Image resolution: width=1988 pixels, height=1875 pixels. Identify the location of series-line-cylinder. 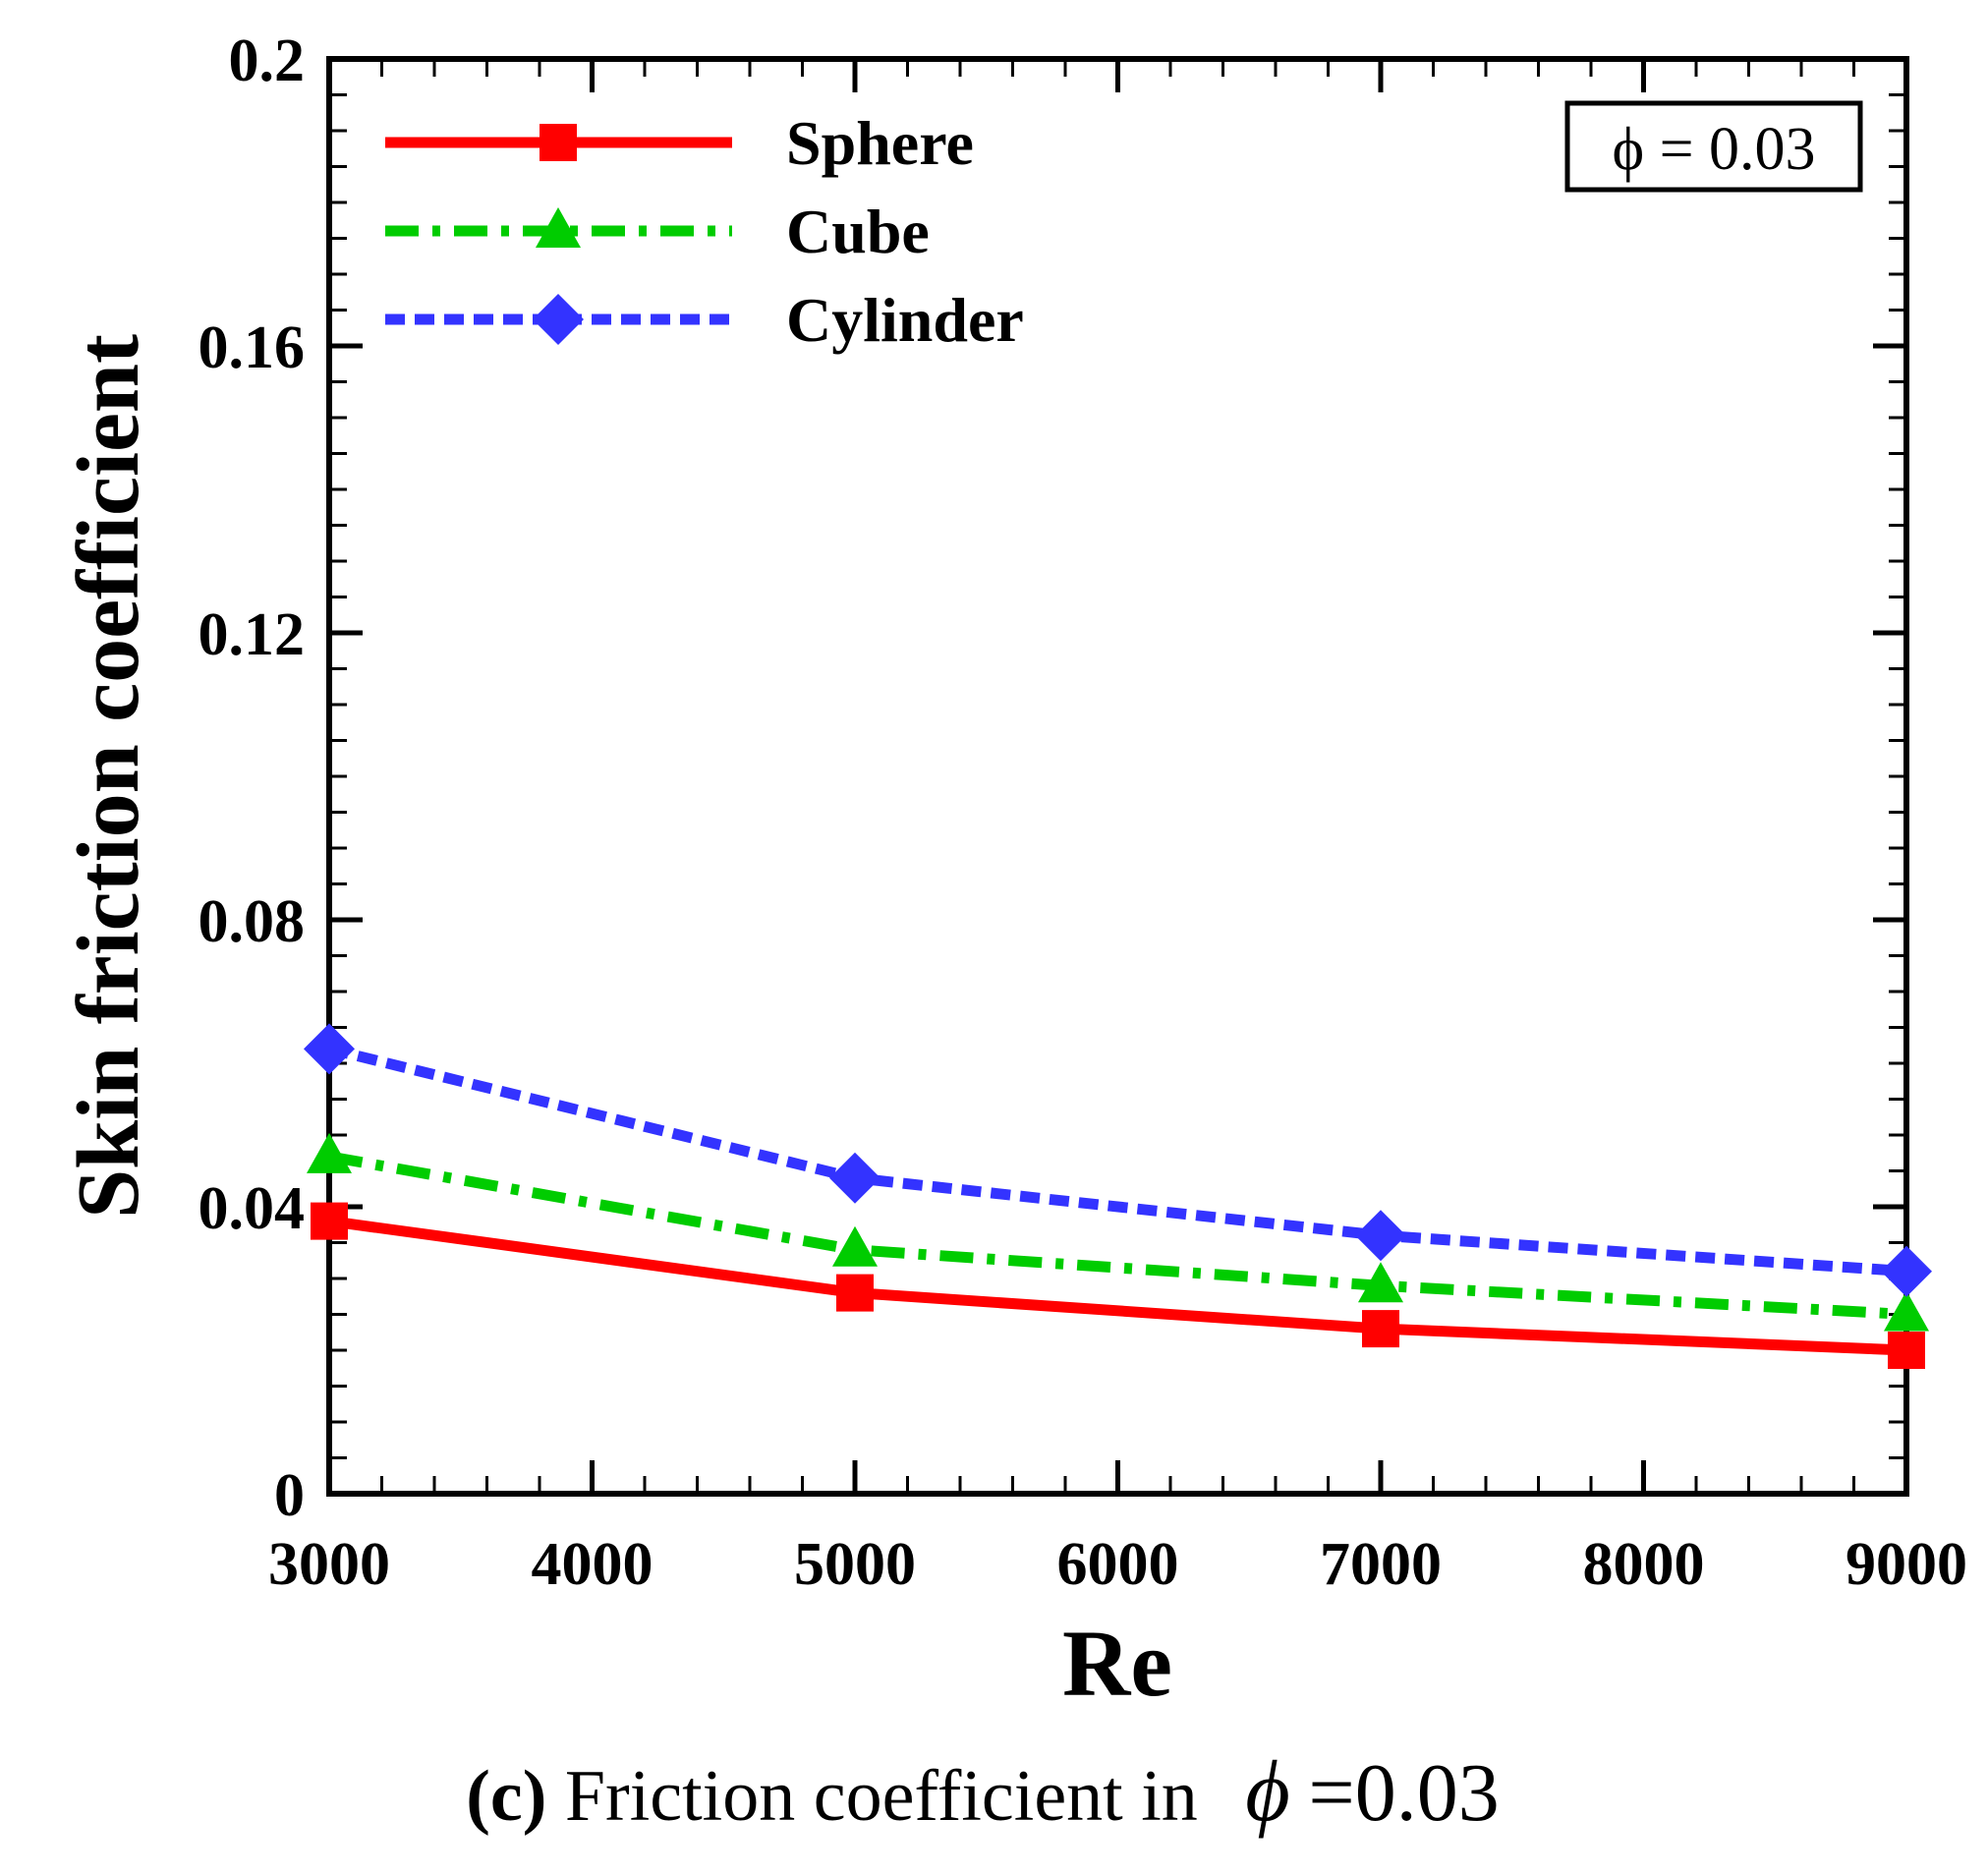
(1117, 1161).